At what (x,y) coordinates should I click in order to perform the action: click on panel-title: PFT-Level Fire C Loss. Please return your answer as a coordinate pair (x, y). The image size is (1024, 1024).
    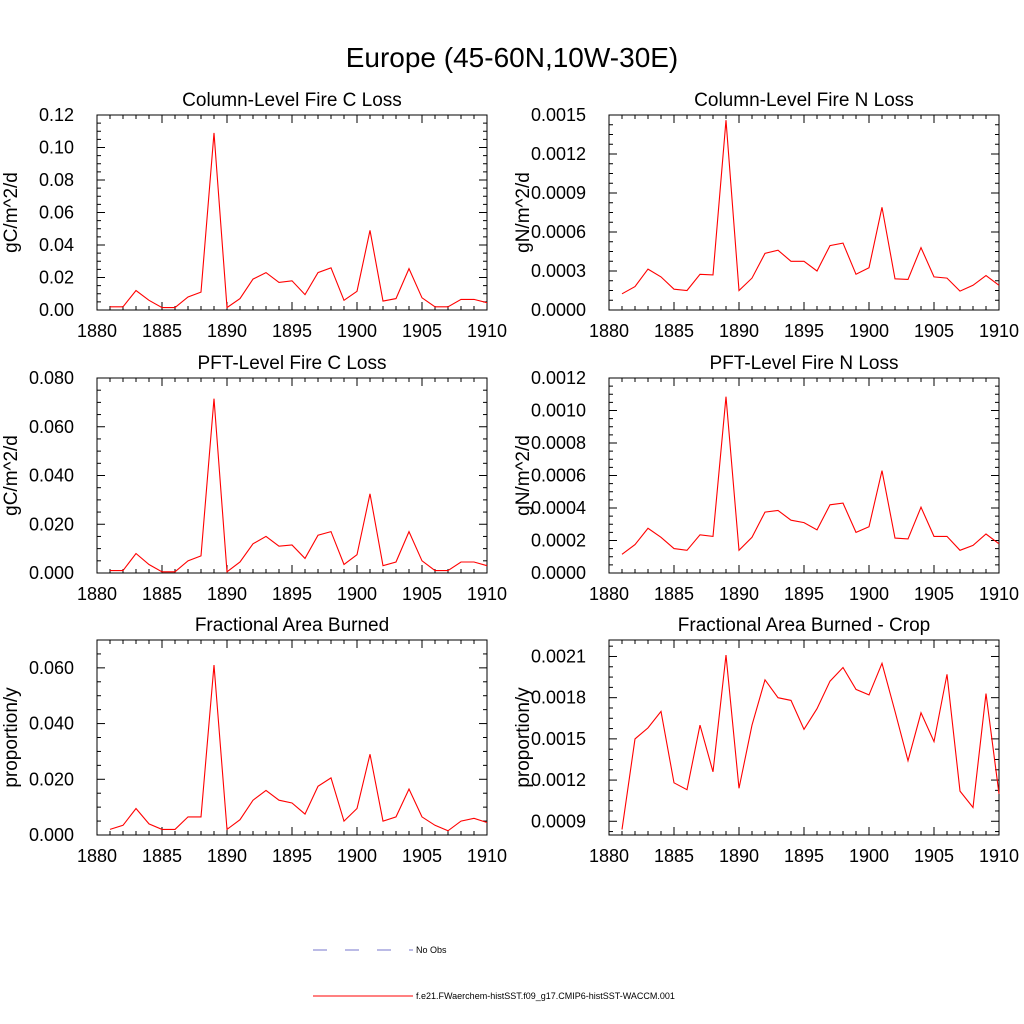
    Looking at the image, I should click on (292, 363).